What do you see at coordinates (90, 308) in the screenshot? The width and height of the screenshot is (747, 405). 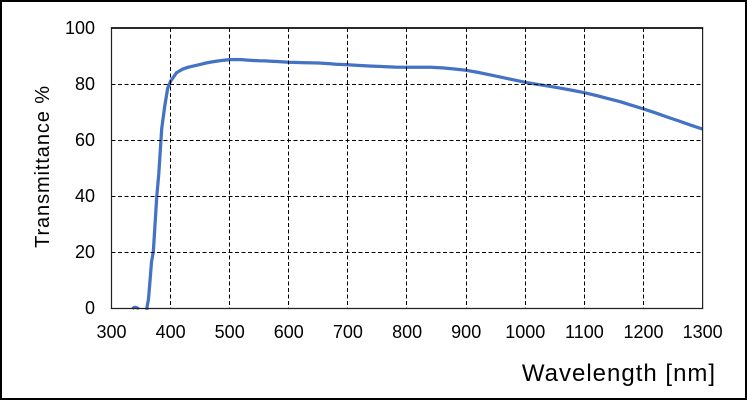 I see `svg-text: 0` at bounding box center [90, 308].